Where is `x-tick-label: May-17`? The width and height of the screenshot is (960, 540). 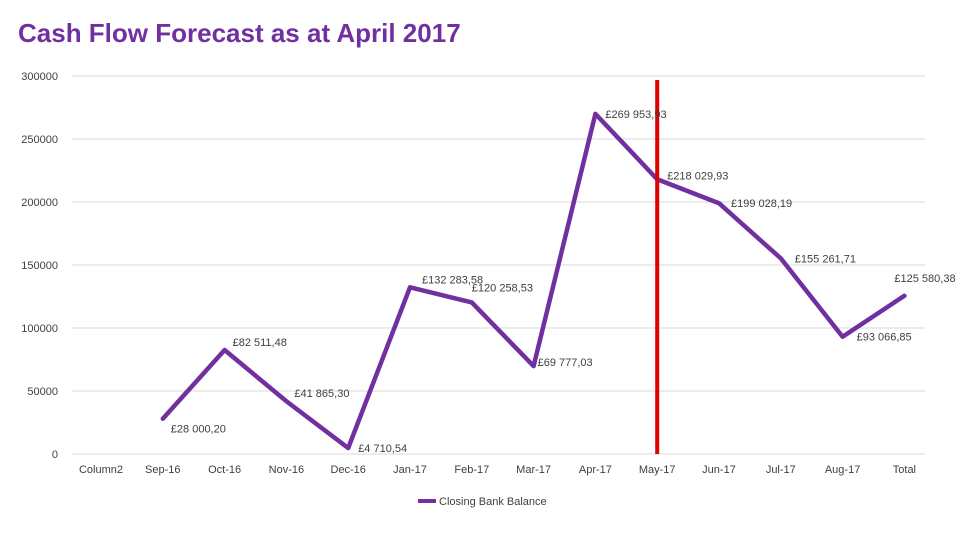
x-tick-label: May-17 is located at coordinates (657, 470).